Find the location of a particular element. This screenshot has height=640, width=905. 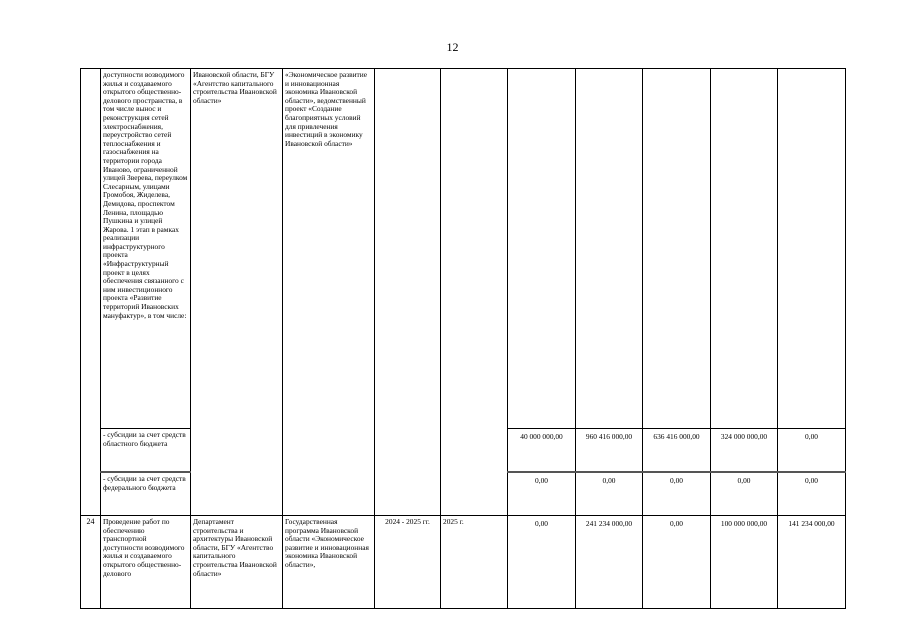

value-cell: 636 416 000,00 is located at coordinates (676, 450).